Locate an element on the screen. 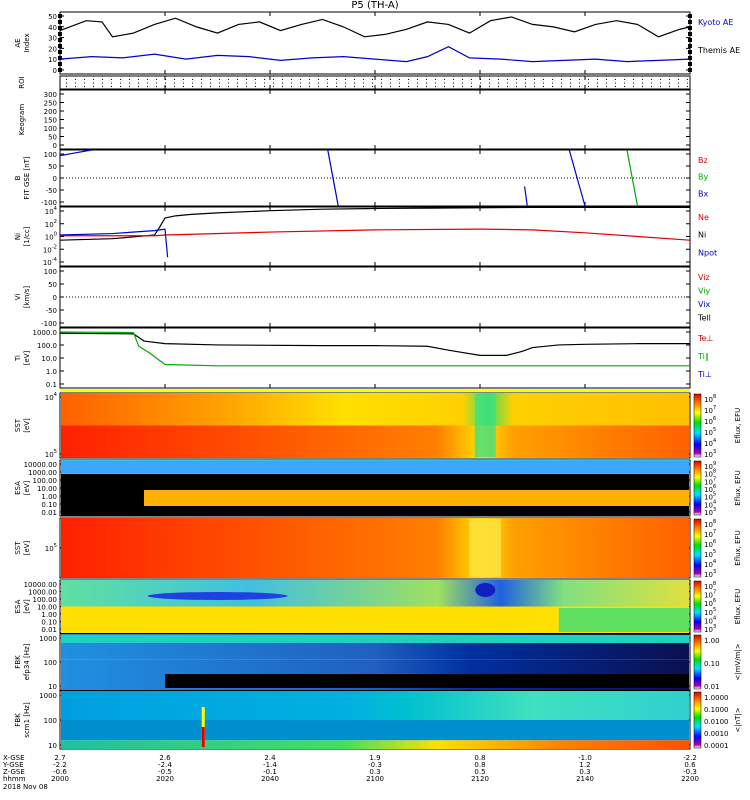 The width and height of the screenshot is (750, 800). keogram-ytick-label: 250 is located at coordinates (50, 104).